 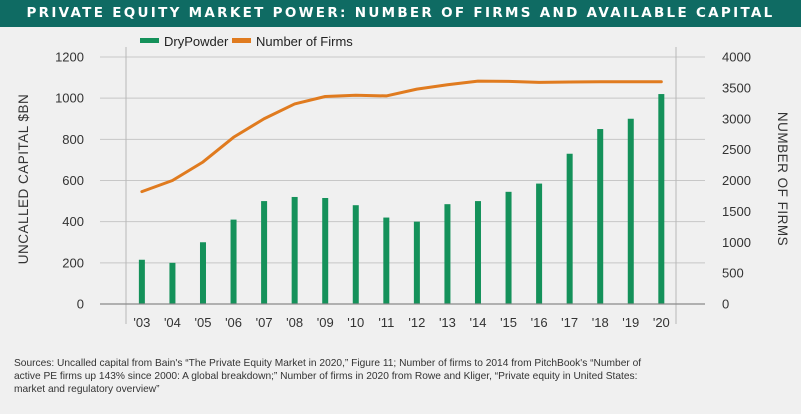 What do you see at coordinates (736, 149) in the screenshot?
I see `y-axis-right-tick-label: 2500` at bounding box center [736, 149].